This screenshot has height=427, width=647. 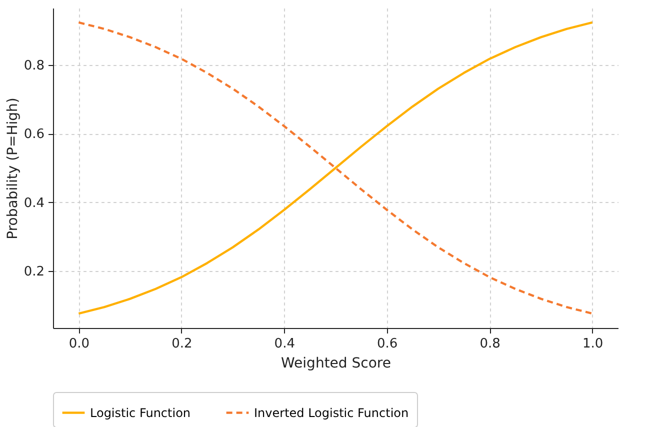 I want to click on x-tick-label: 0.8, so click(x=490, y=344).